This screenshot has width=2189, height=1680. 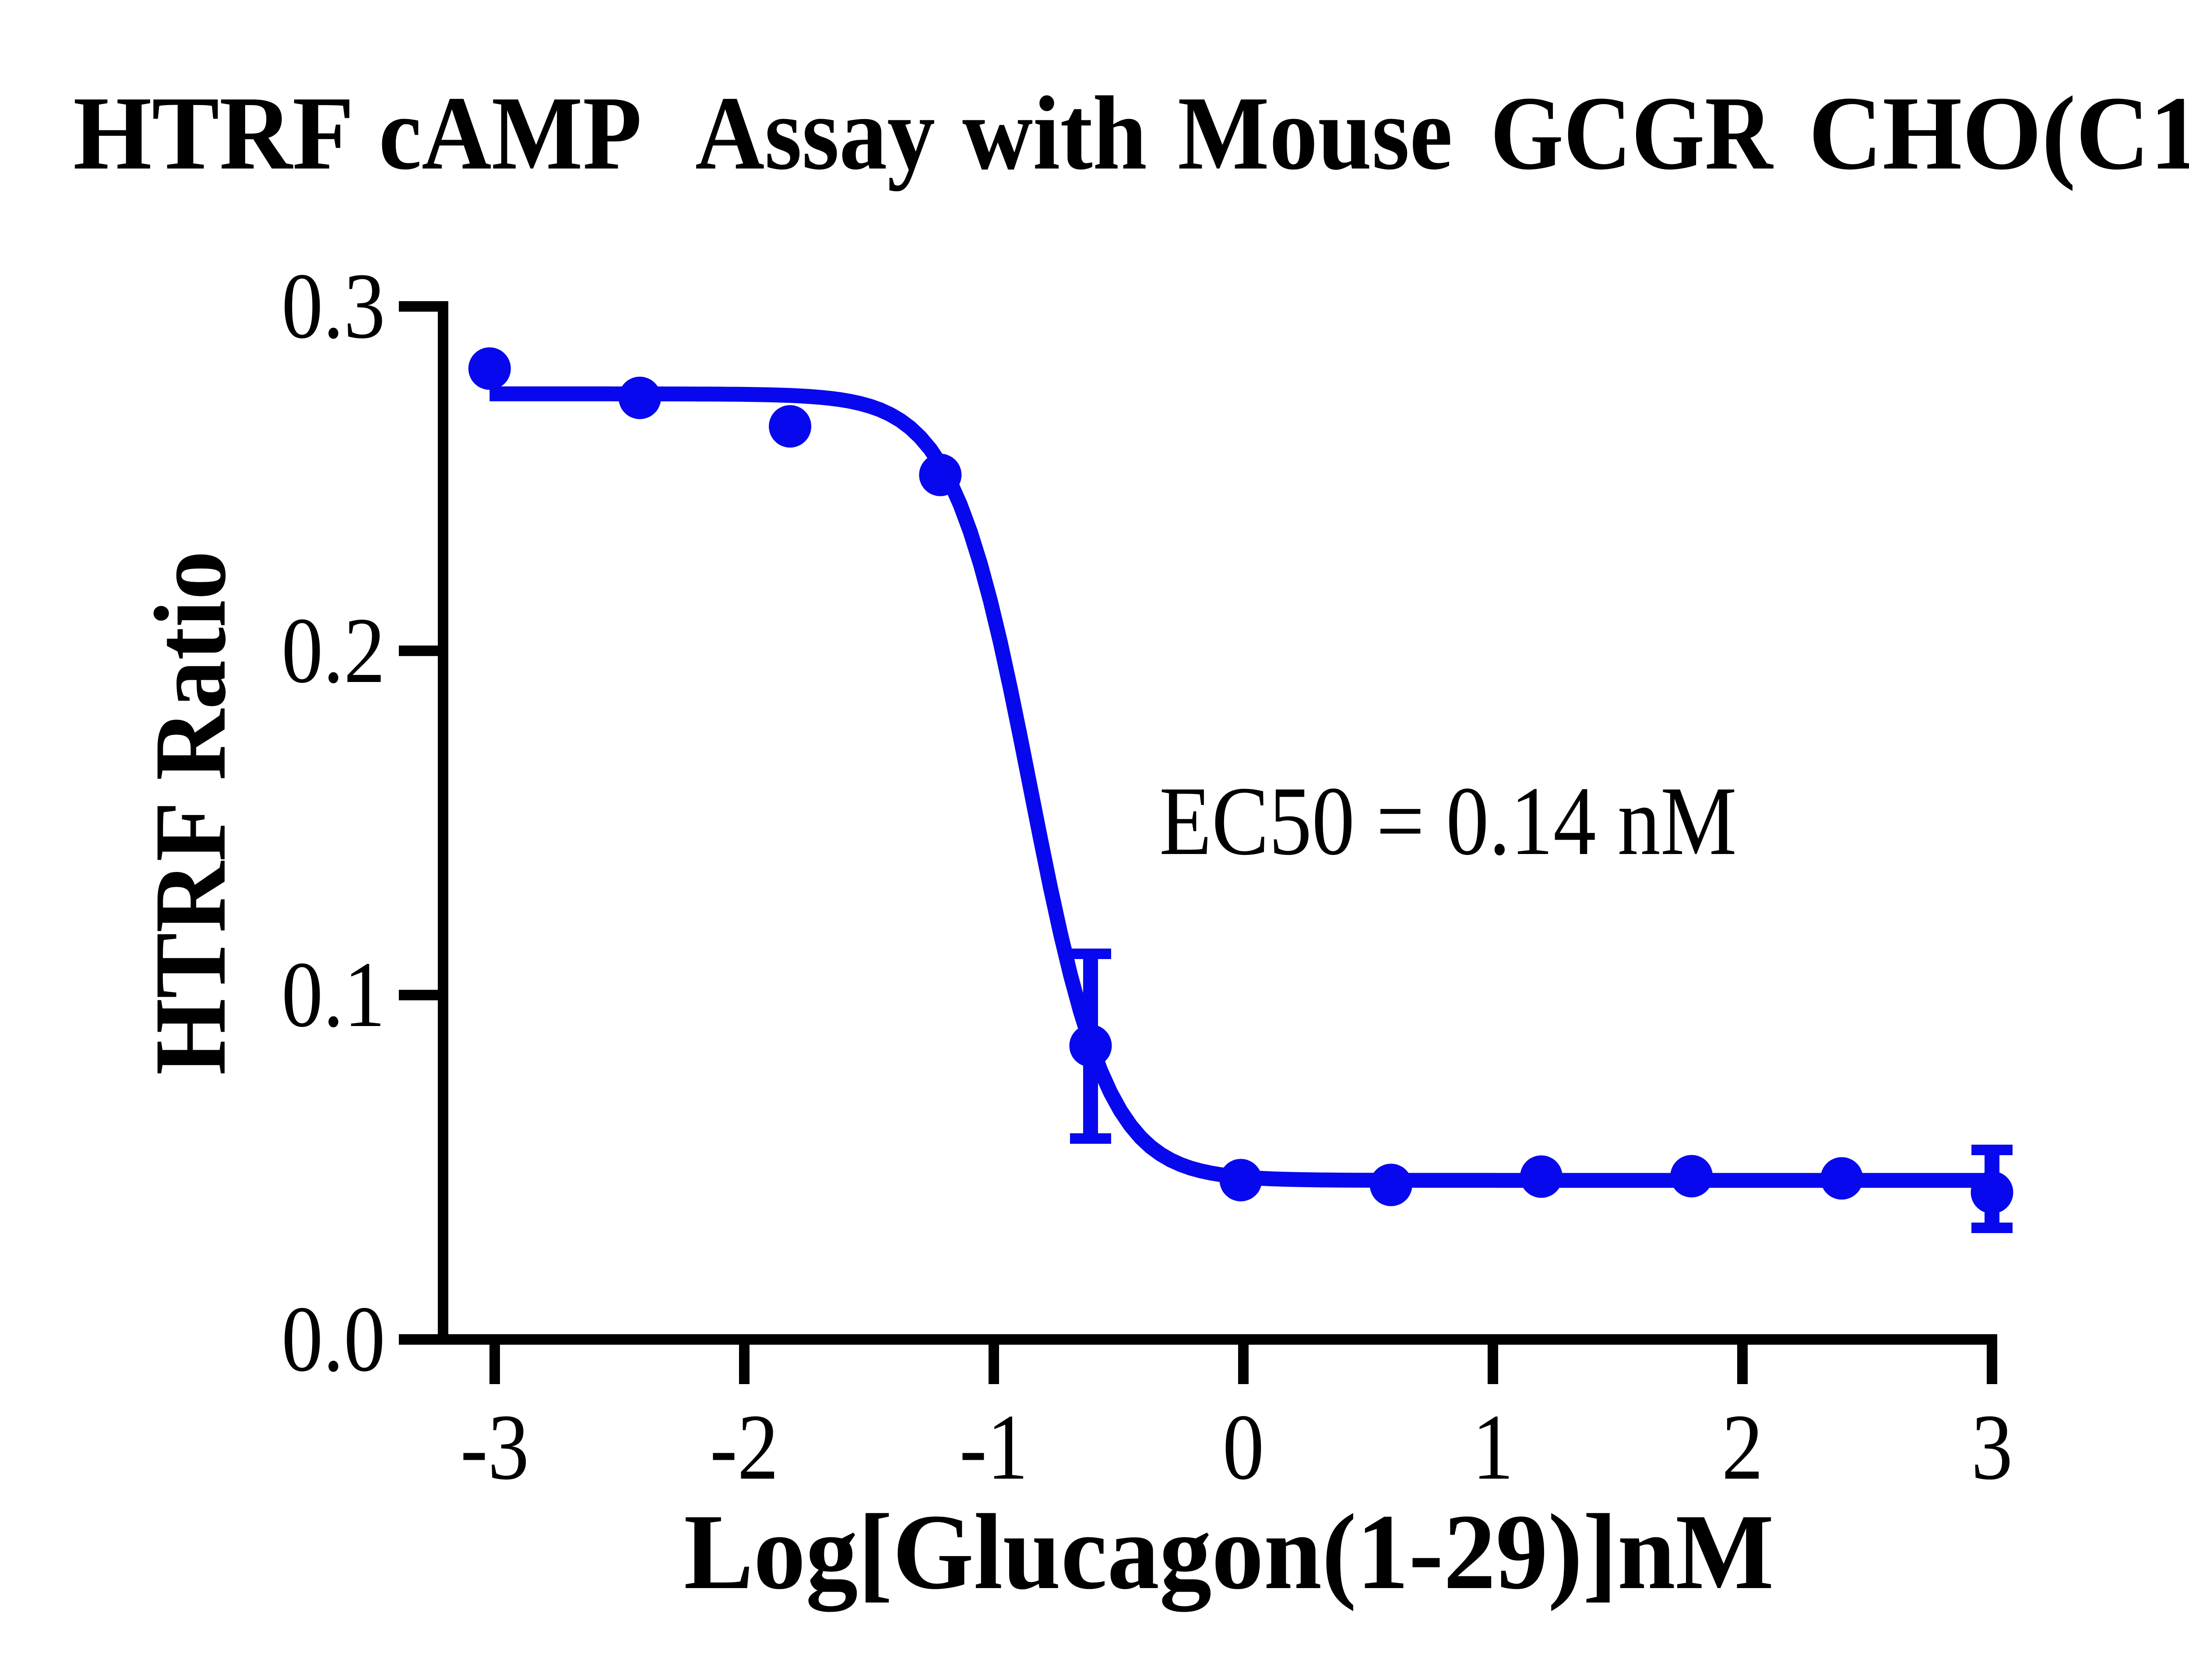 I want to click on svg-text: Assay, so click(x=815, y=133).